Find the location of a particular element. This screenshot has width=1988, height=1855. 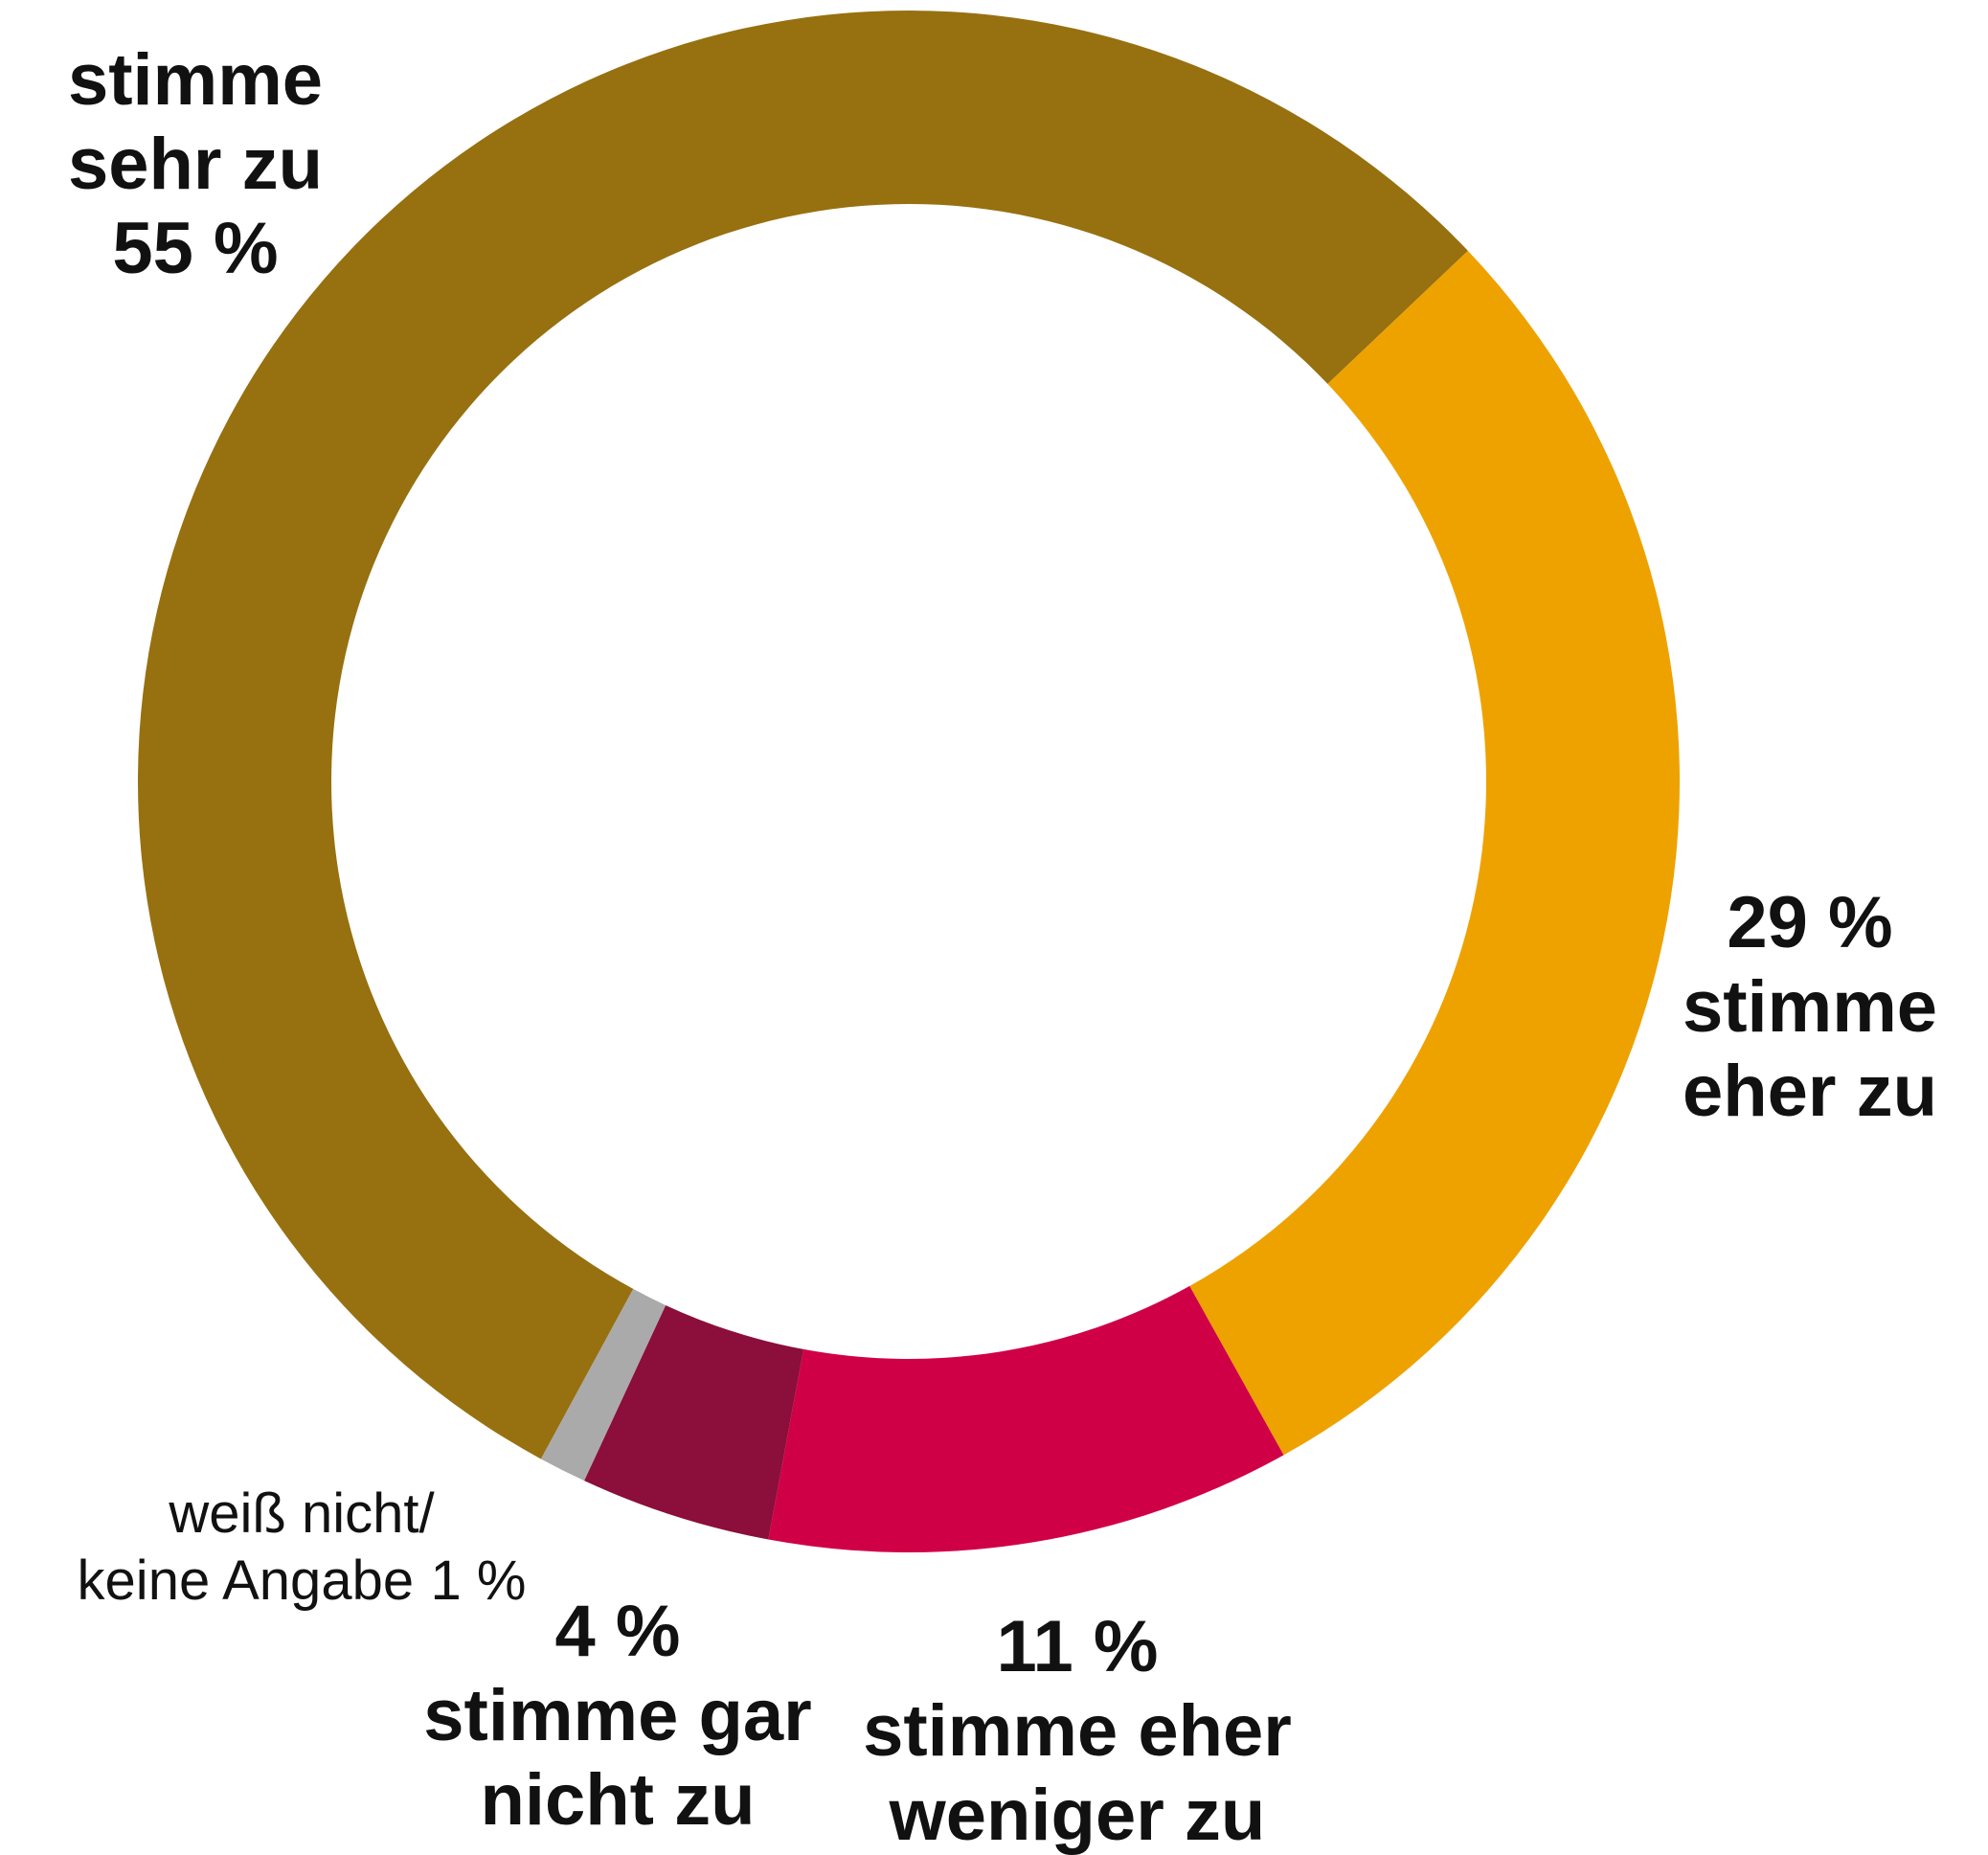

value-label: 1 % is located at coordinates (478, 1581).